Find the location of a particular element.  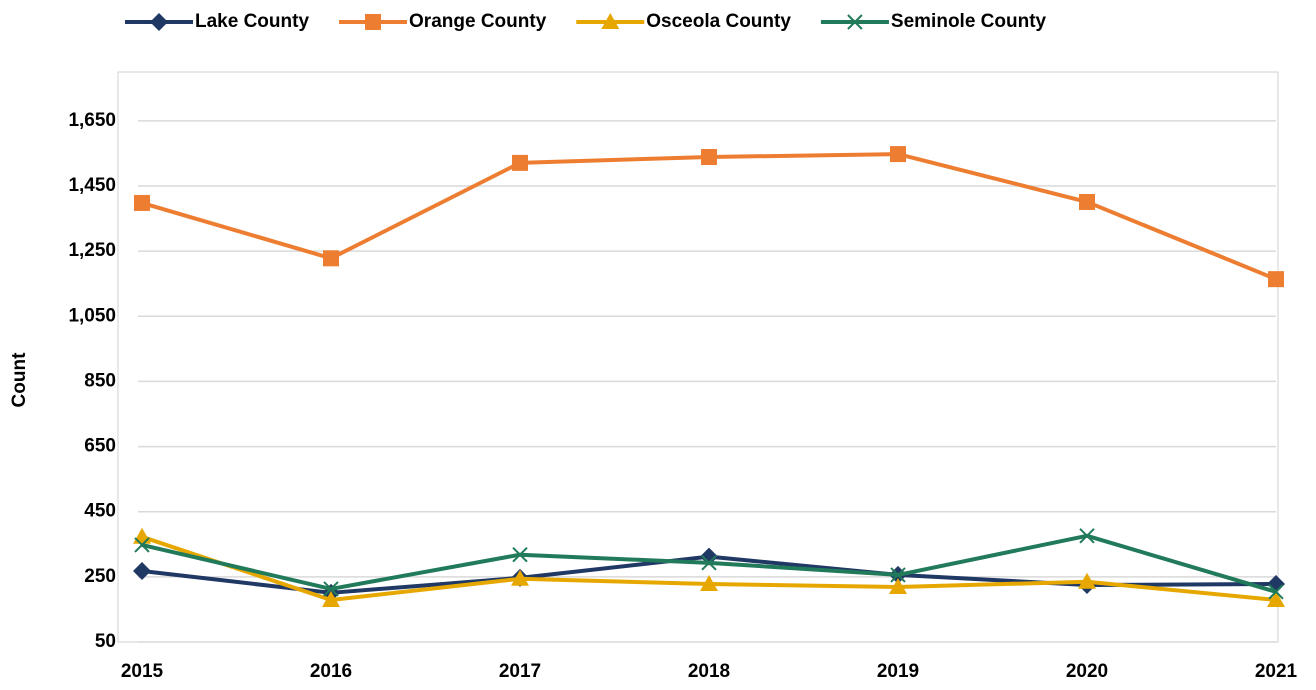

y-axis-label: Count is located at coordinates (19, 380).